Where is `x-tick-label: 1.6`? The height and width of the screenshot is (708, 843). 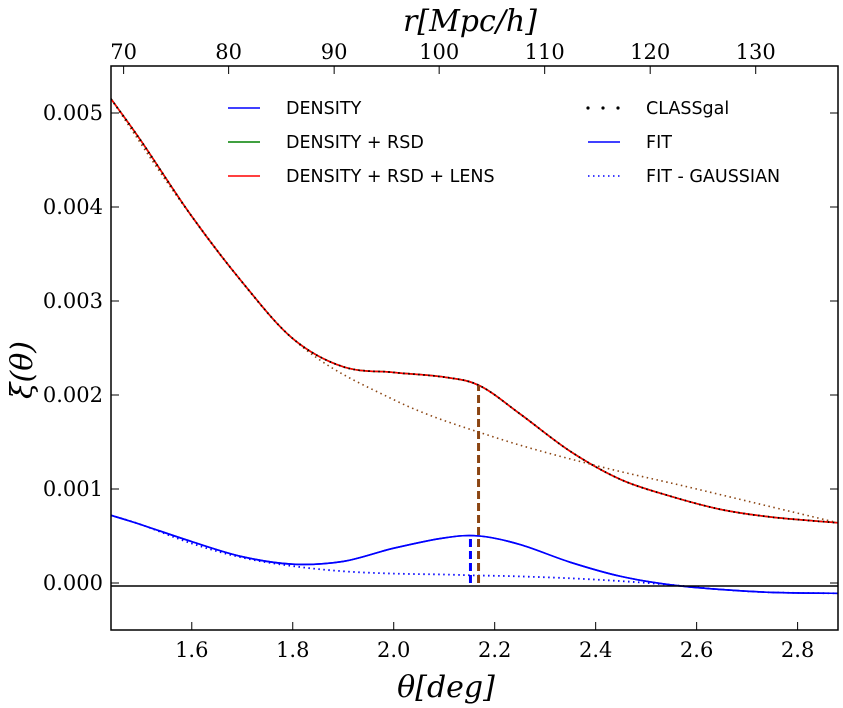 x-tick-label: 1.6 is located at coordinates (191, 650).